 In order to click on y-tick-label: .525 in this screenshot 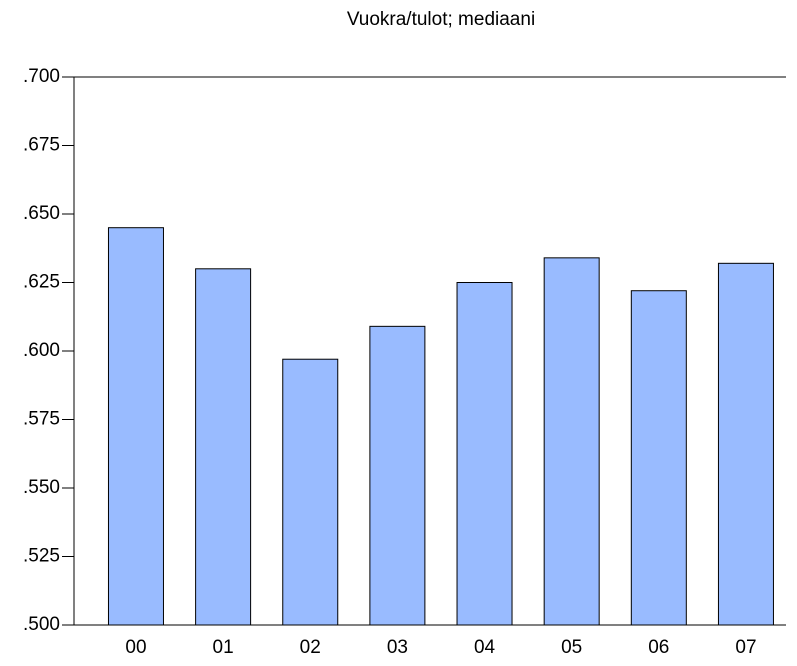, I will do `click(41, 556)`.